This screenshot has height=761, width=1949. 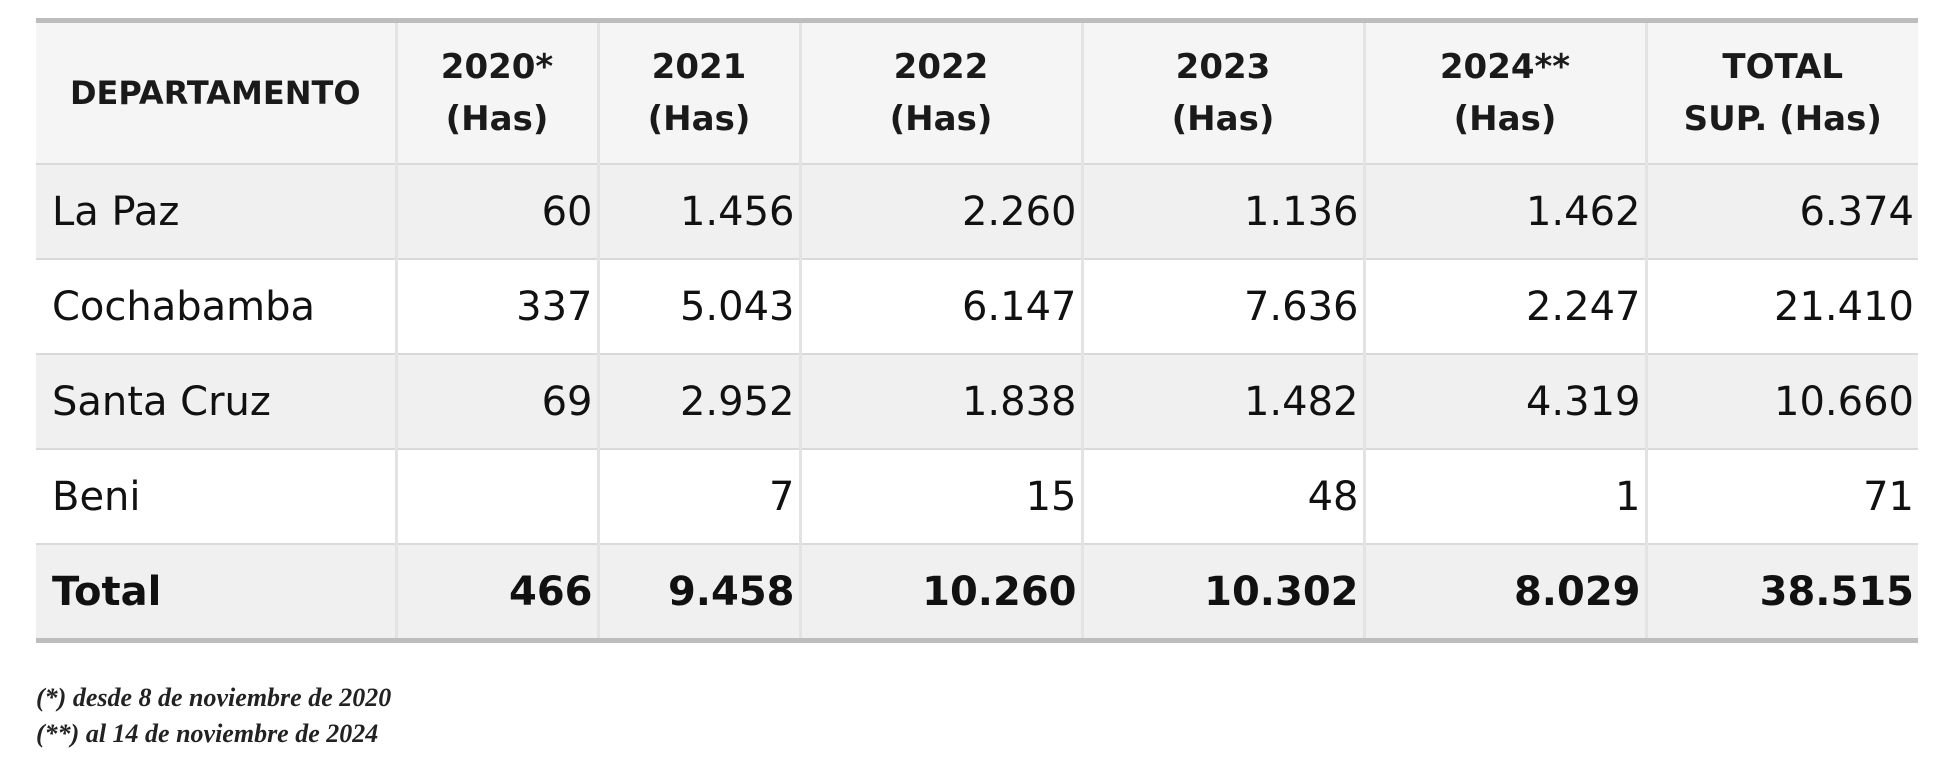 What do you see at coordinates (496, 306) in the screenshot?
I see `cell-2020: 337` at bounding box center [496, 306].